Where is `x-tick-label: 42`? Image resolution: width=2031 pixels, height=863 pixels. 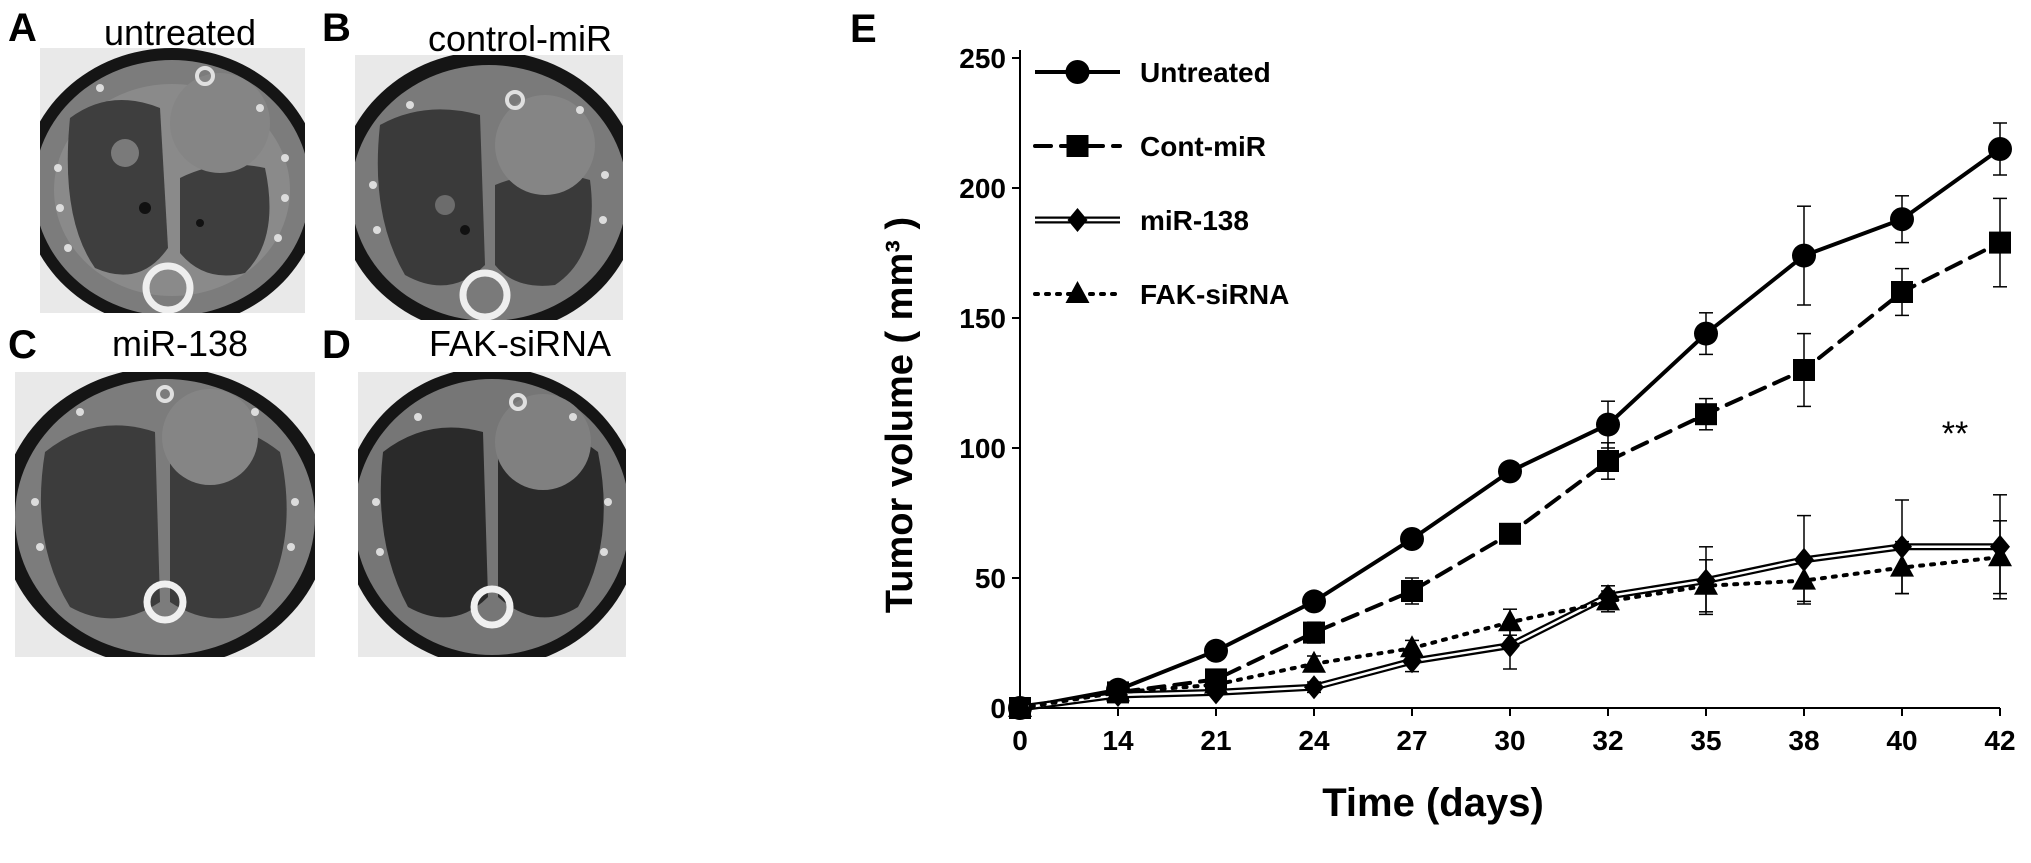 x-tick-label: 42 is located at coordinates (1999, 740).